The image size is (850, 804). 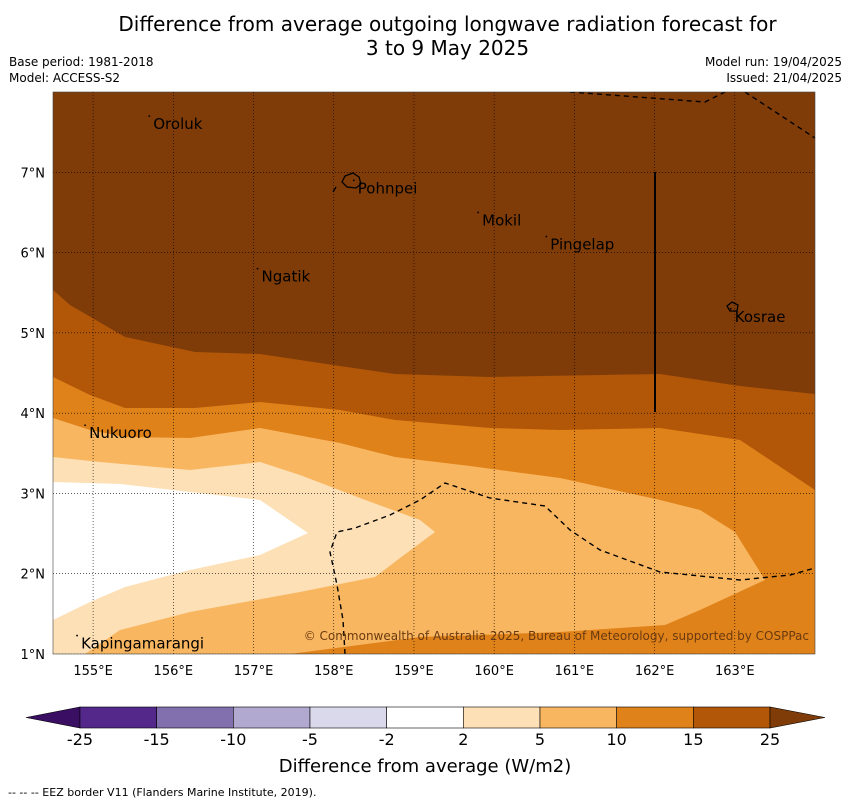 What do you see at coordinates (157, 739) in the screenshot?
I see `colorbar-tick-label: -15` at bounding box center [157, 739].